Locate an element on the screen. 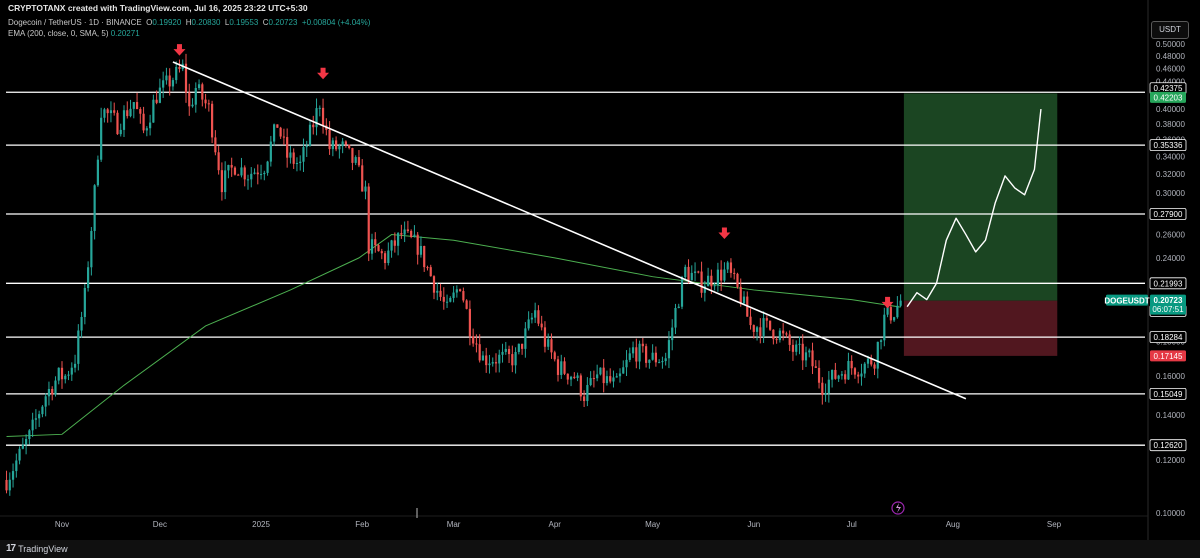 The width and height of the screenshot is (1200, 558). time-tick-label: Jun is located at coordinates (753, 524).